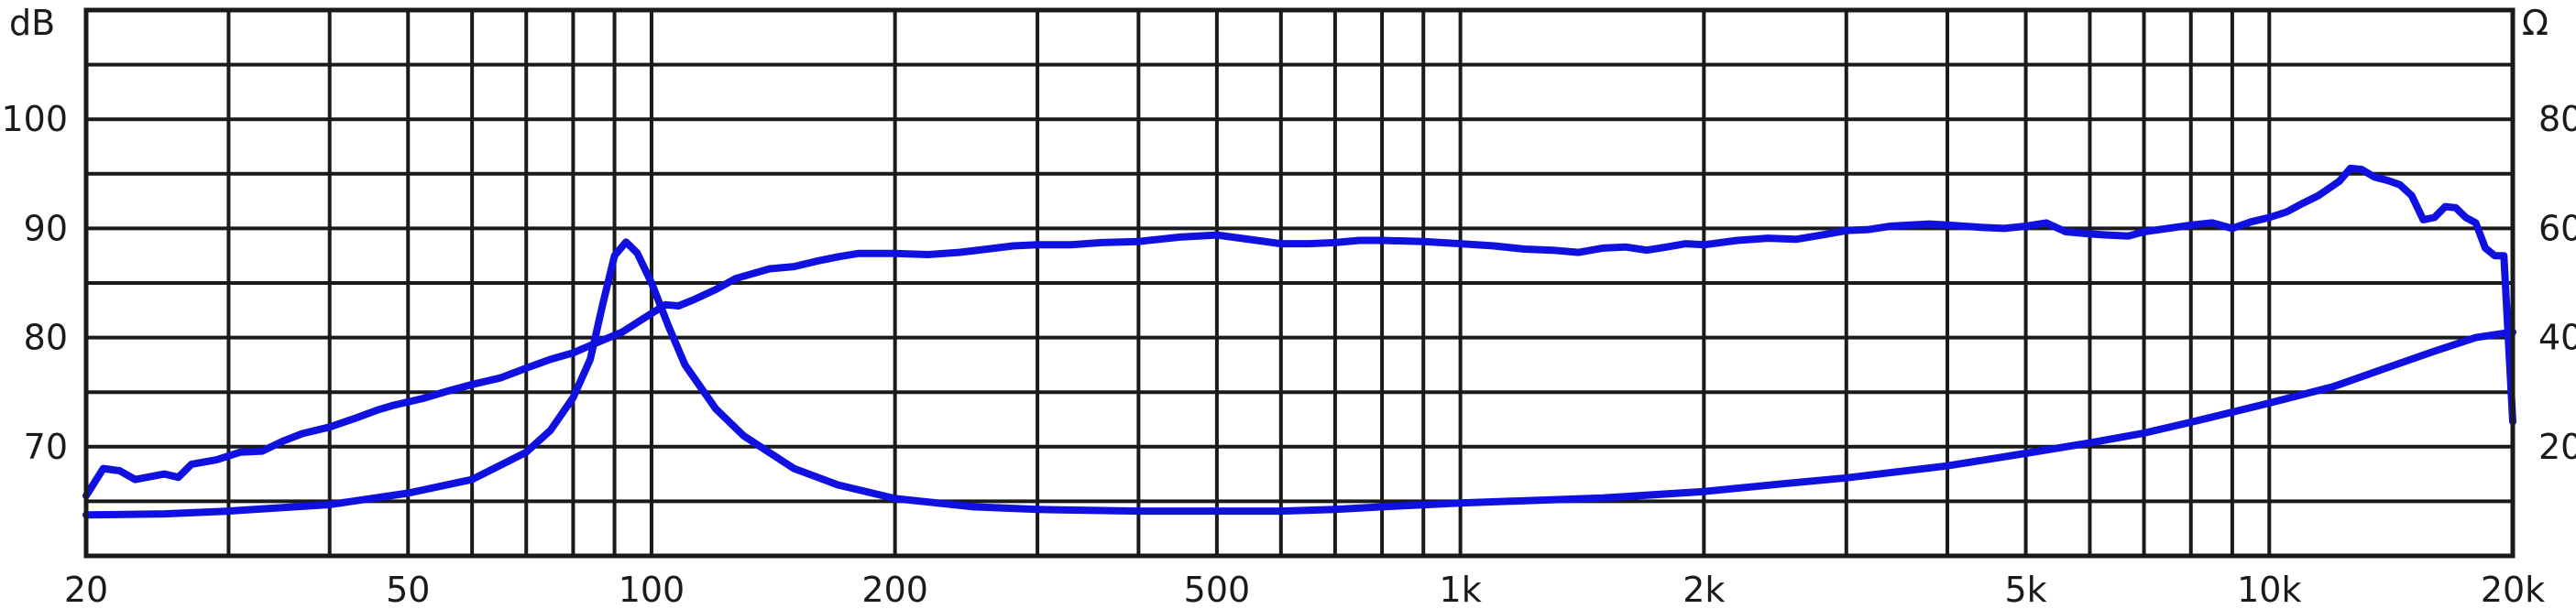 This screenshot has width=2576, height=609. Describe the element at coordinates (2535, 23) in the screenshot. I see `right-axis-unit: Ω` at that location.